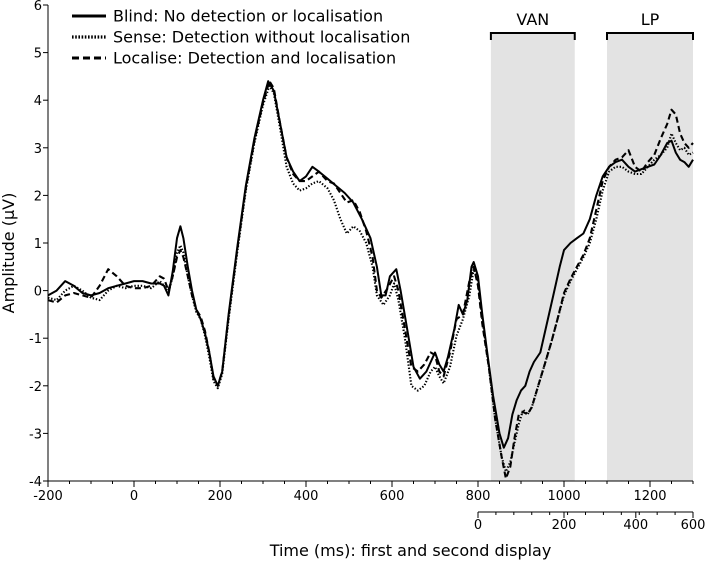 This screenshot has width=709, height=561. I want to click on x2-tick-label: 200, so click(564, 525).